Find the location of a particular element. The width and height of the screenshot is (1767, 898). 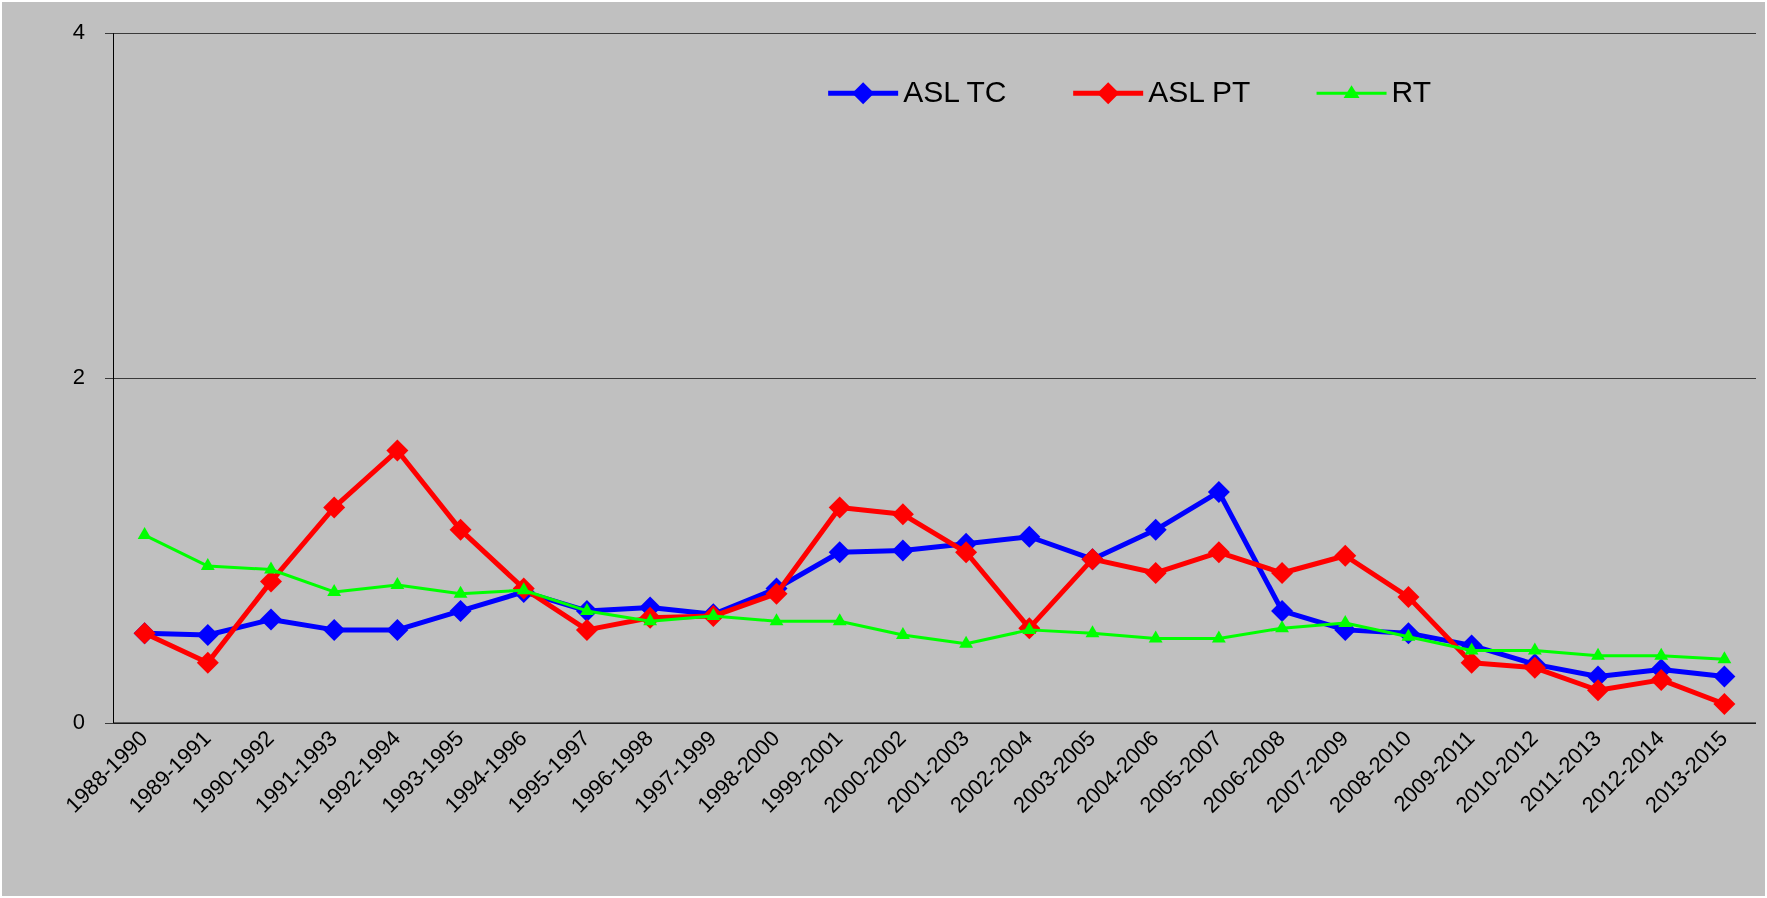

y-tick-label: 4 is located at coordinates (78, 32).